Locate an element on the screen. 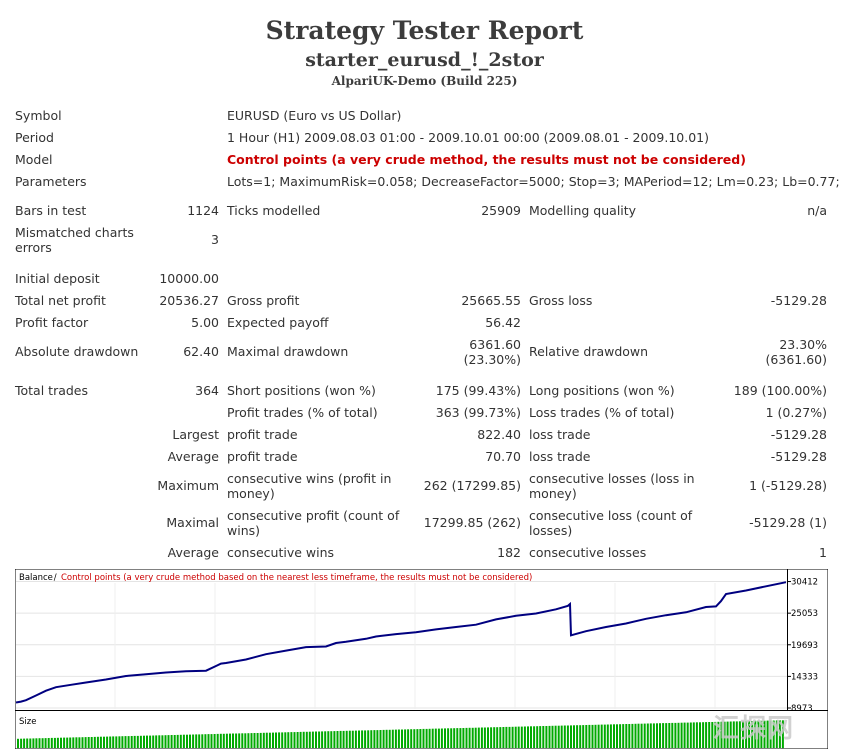  loss-trades-label: Loss trades (% of total) is located at coordinates (602, 412).